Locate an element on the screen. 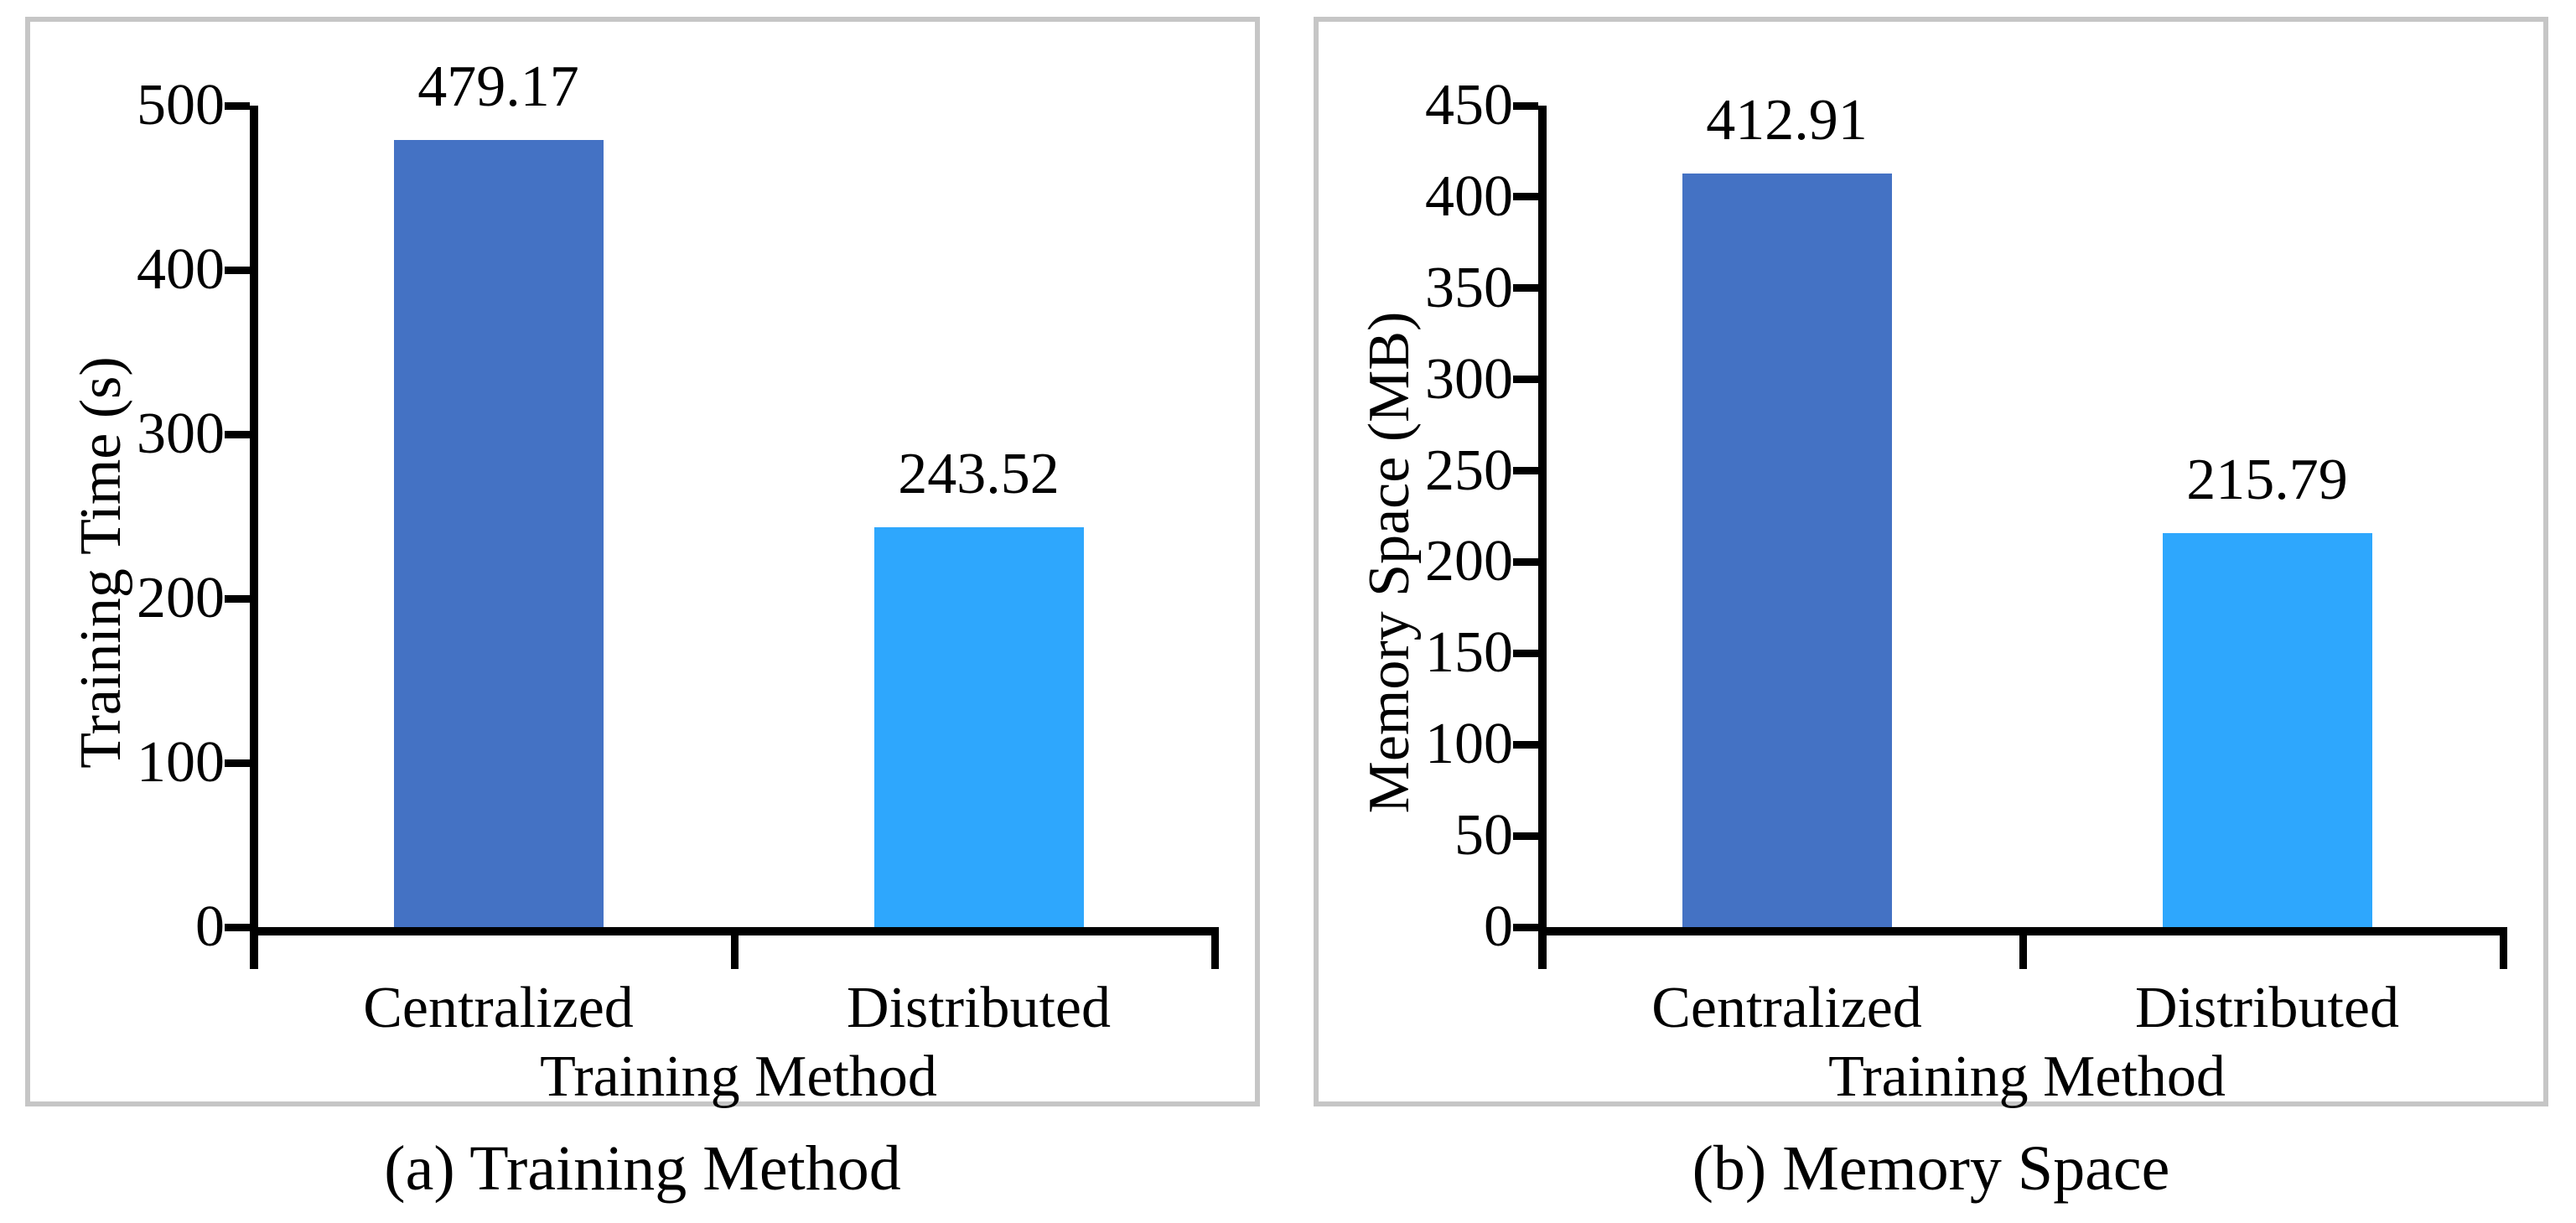 The image size is (2576, 1223). bar-value-label: 479.17 is located at coordinates (498, 86).